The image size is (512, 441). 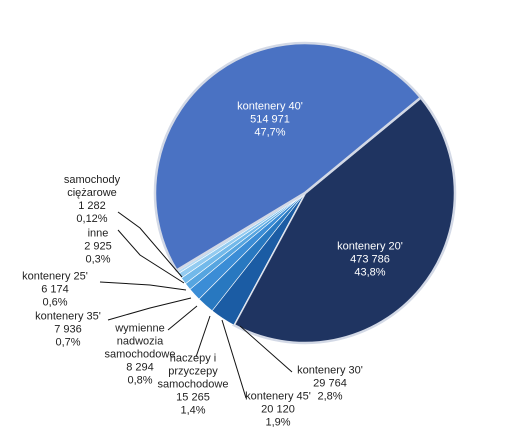 What do you see at coordinates (55, 302) in the screenshot?
I see `percent-label: 0,6%` at bounding box center [55, 302].